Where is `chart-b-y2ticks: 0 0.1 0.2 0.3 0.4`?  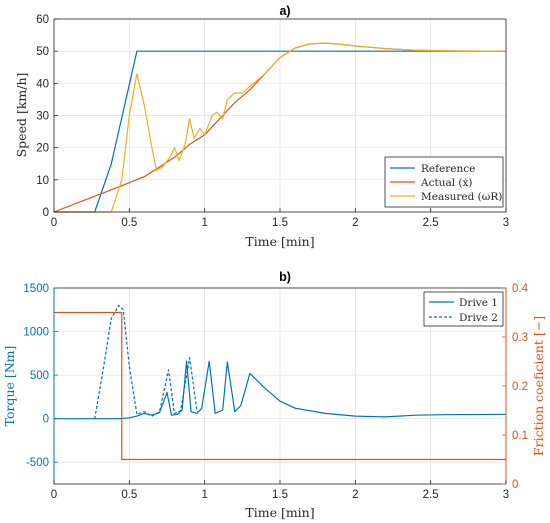 chart-b-y2ticks: 0 0.1 0.2 0.3 0.4 is located at coordinates (515, 387).